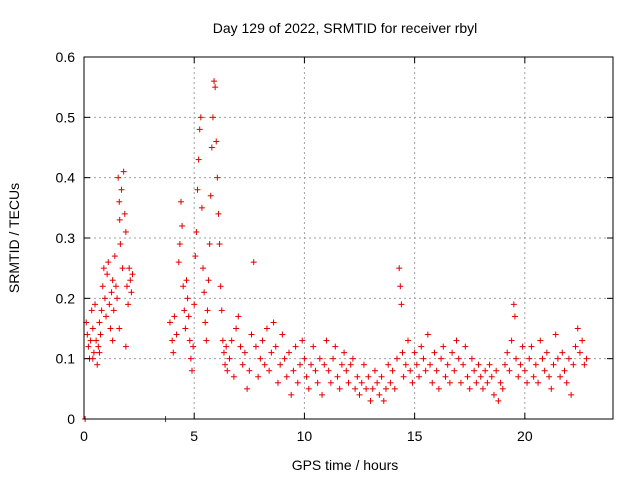  Describe the element at coordinates (66, 298) in the screenshot. I see `y-tick-label: 0.2` at that location.